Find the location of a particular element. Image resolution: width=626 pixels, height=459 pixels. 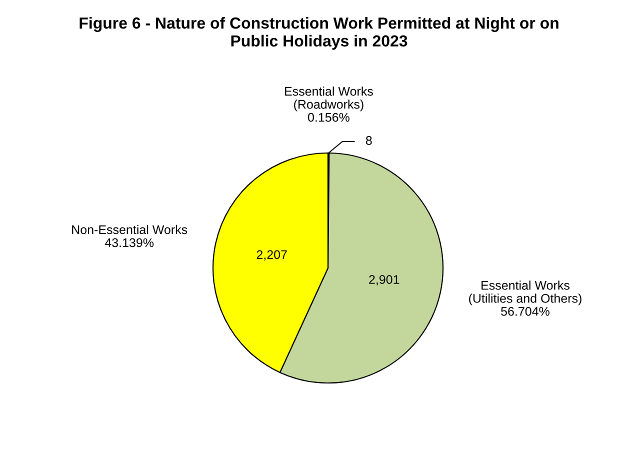

data-label: 2,901 is located at coordinates (384, 280).